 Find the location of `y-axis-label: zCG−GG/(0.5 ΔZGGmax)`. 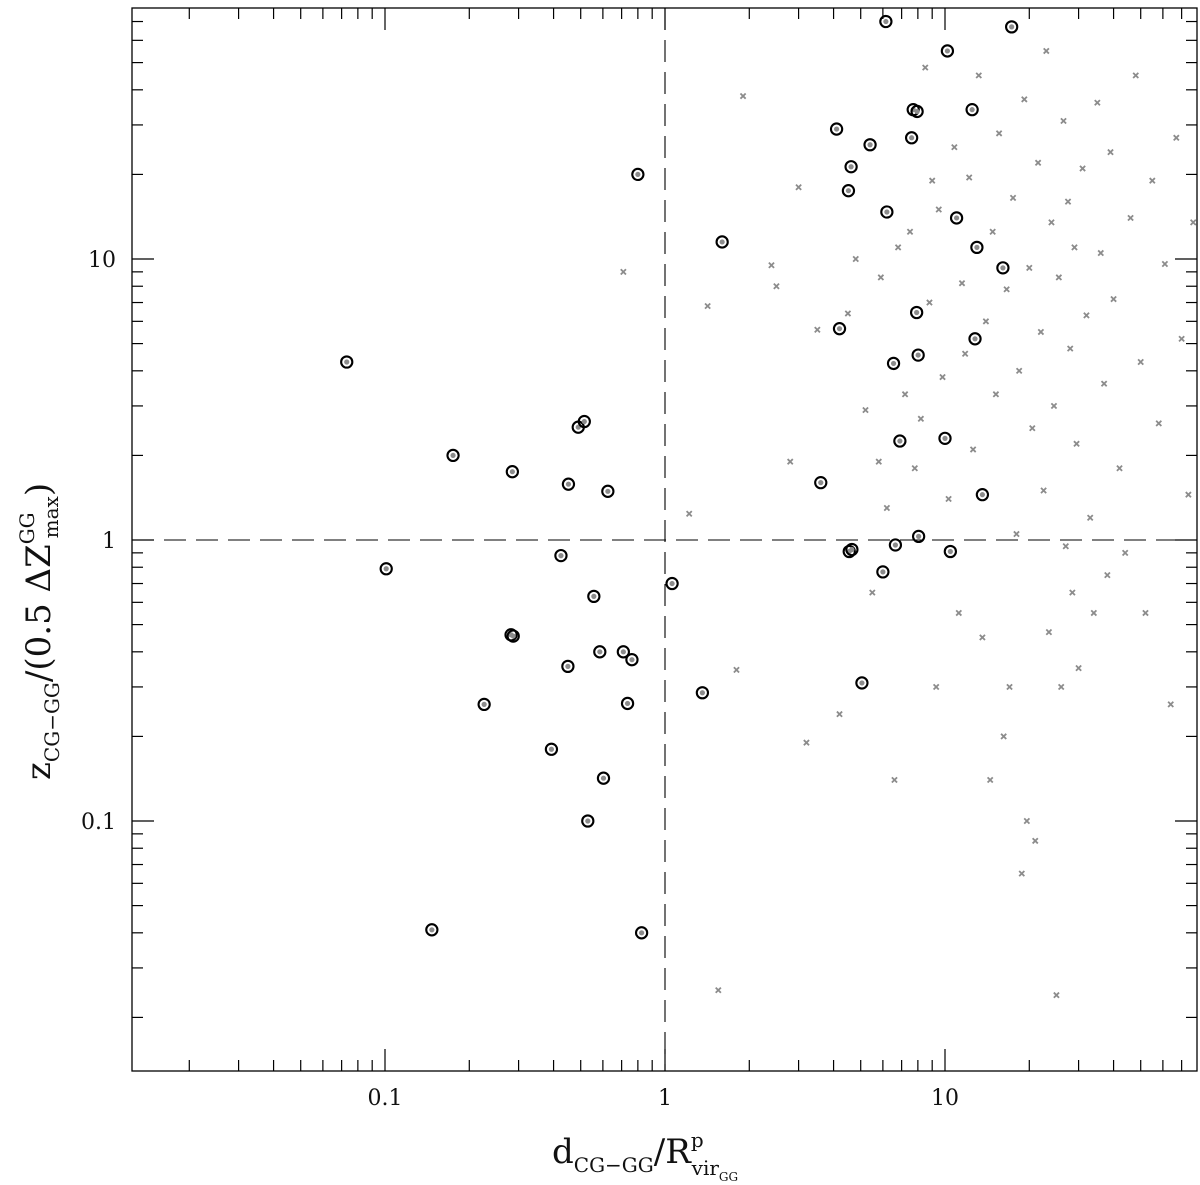

y-axis-label: zCG−GG/(0.5 ΔZGGmax) is located at coordinates (39, 631).